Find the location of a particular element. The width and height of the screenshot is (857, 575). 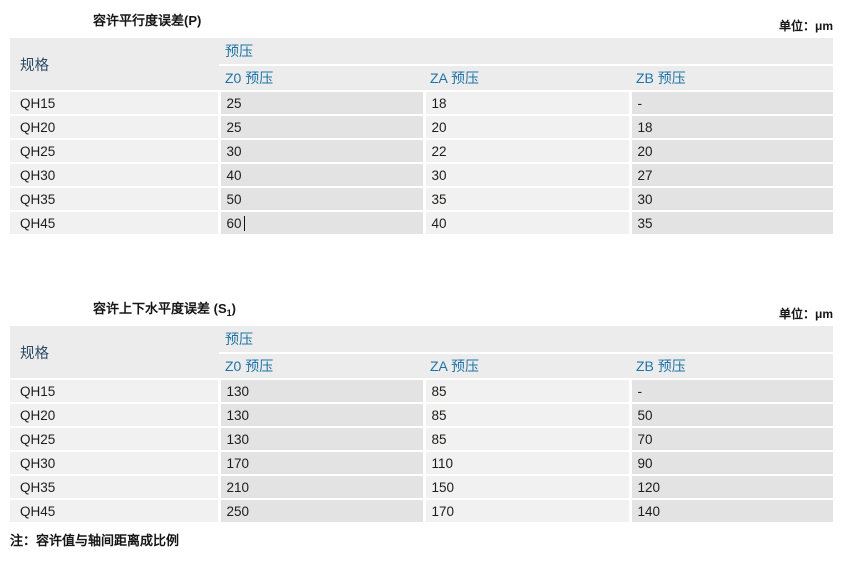

value-cell-with-cursor: 60 is located at coordinates (322, 223).